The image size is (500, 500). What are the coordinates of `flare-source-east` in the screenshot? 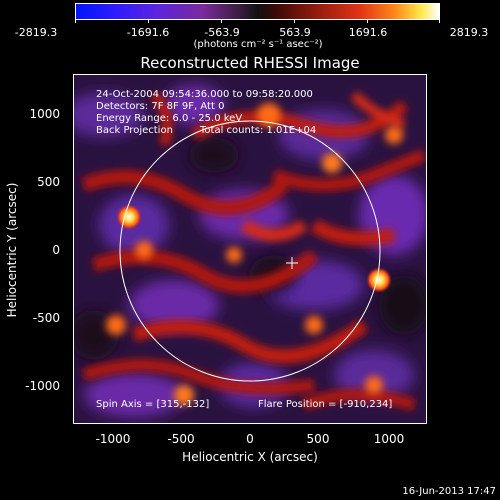 It's located at (129, 217).